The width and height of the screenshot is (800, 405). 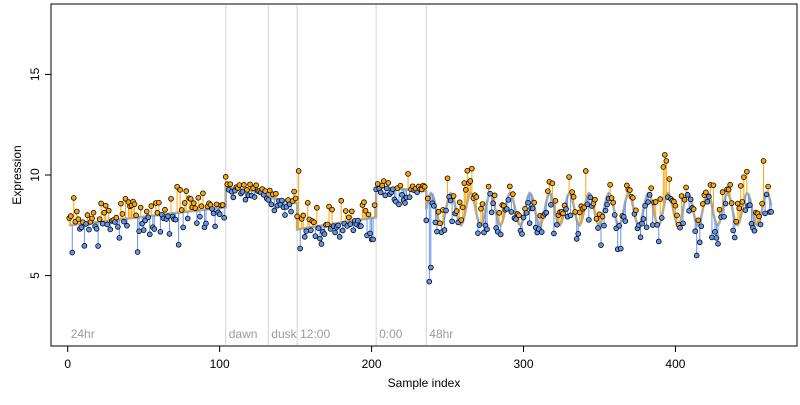 What do you see at coordinates (391, 334) in the screenshot?
I see `region-label: 0:00` at bounding box center [391, 334].